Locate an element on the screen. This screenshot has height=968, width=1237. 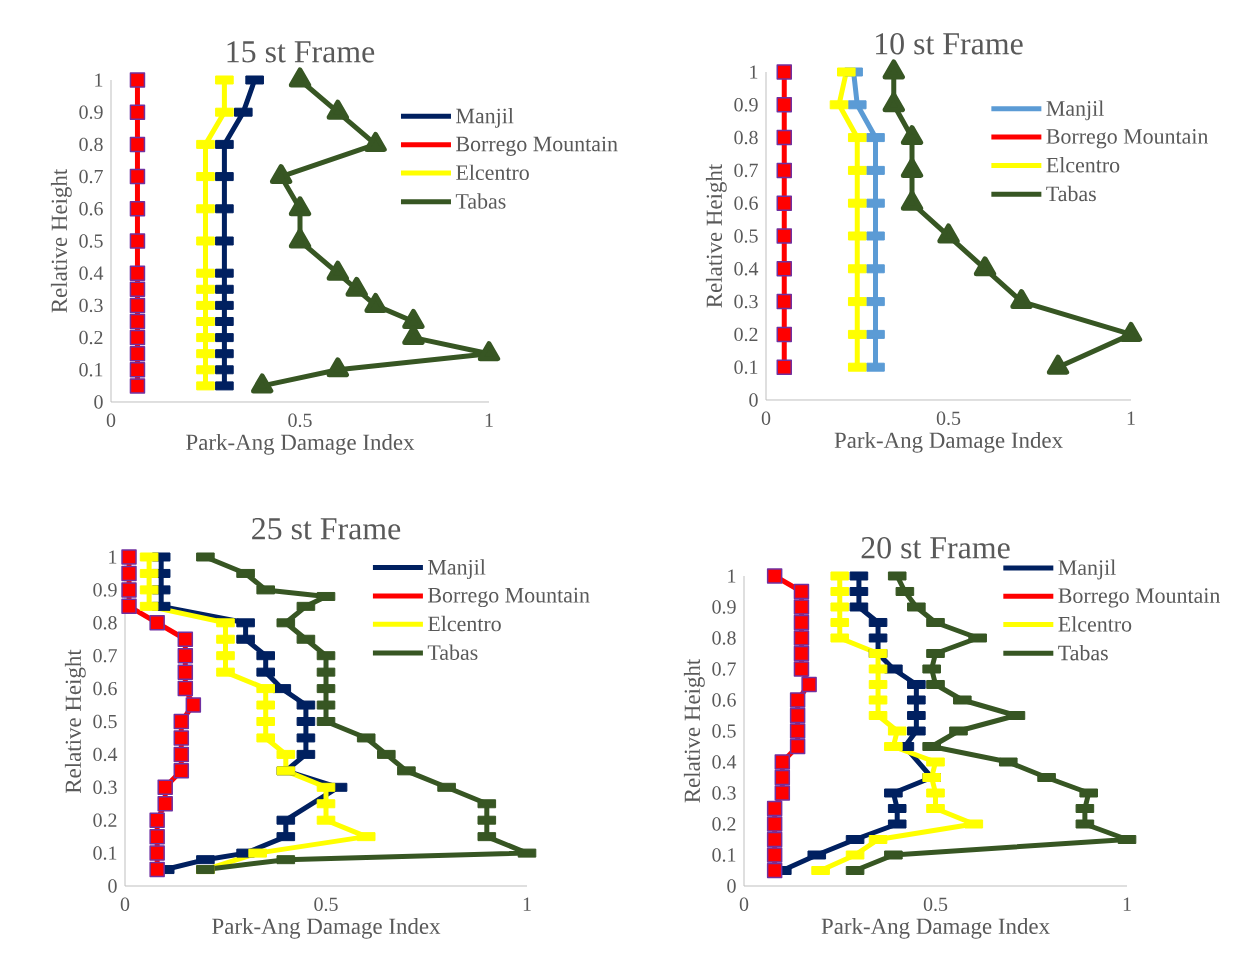
chart-title: 10 st Frame is located at coordinates (949, 43).